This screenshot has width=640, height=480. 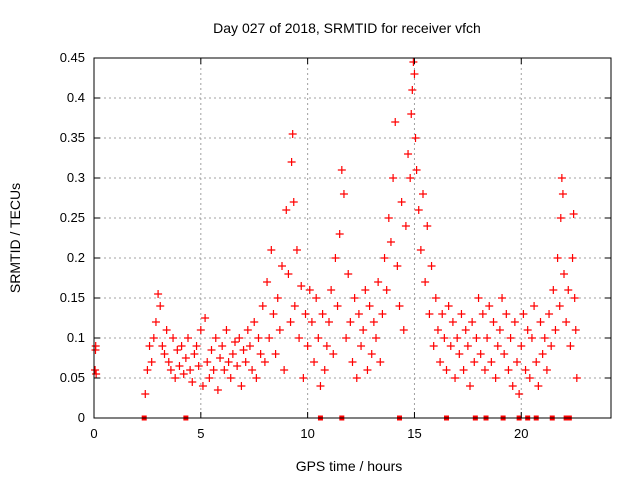 What do you see at coordinates (76, 257) in the screenshot?
I see `y-tick-label: 0.2` at bounding box center [76, 257].